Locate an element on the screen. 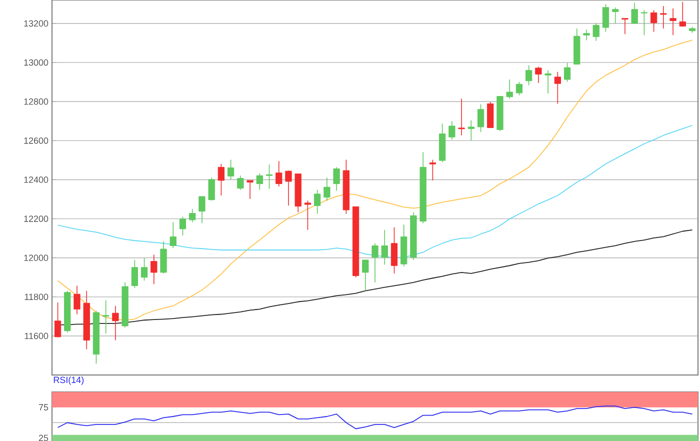 Image resolution: width=700 pixels, height=441 pixels. y-tick-label: 13000 is located at coordinates (36, 62).